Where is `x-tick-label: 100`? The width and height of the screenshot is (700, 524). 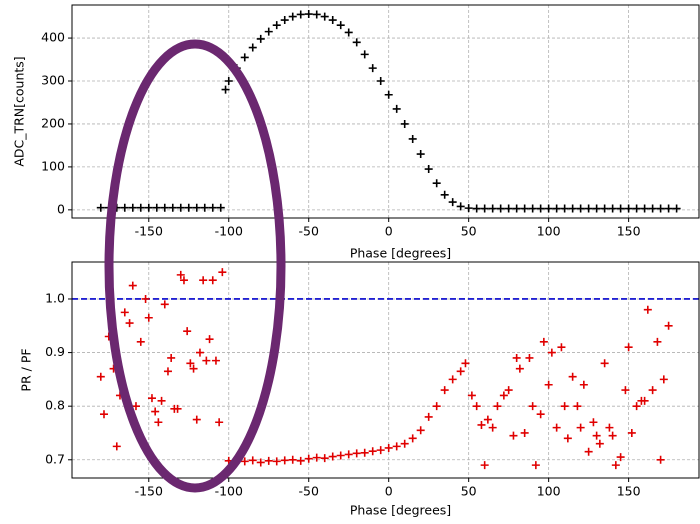 x-tick-label: 100 is located at coordinates (549, 491).